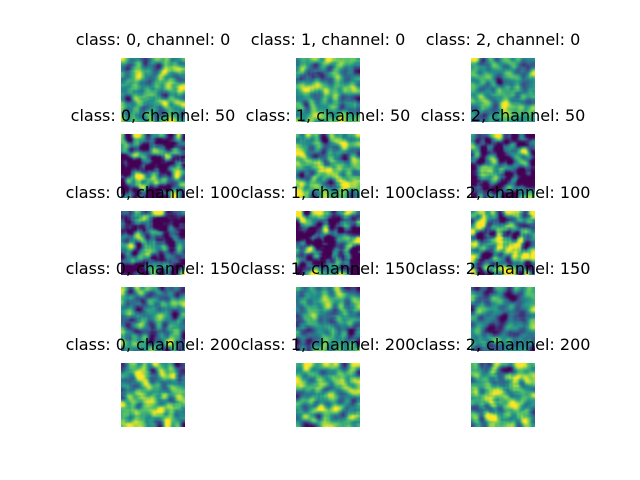  I want to click on panel-title: class: 0, channel: 150, so click(153, 268).